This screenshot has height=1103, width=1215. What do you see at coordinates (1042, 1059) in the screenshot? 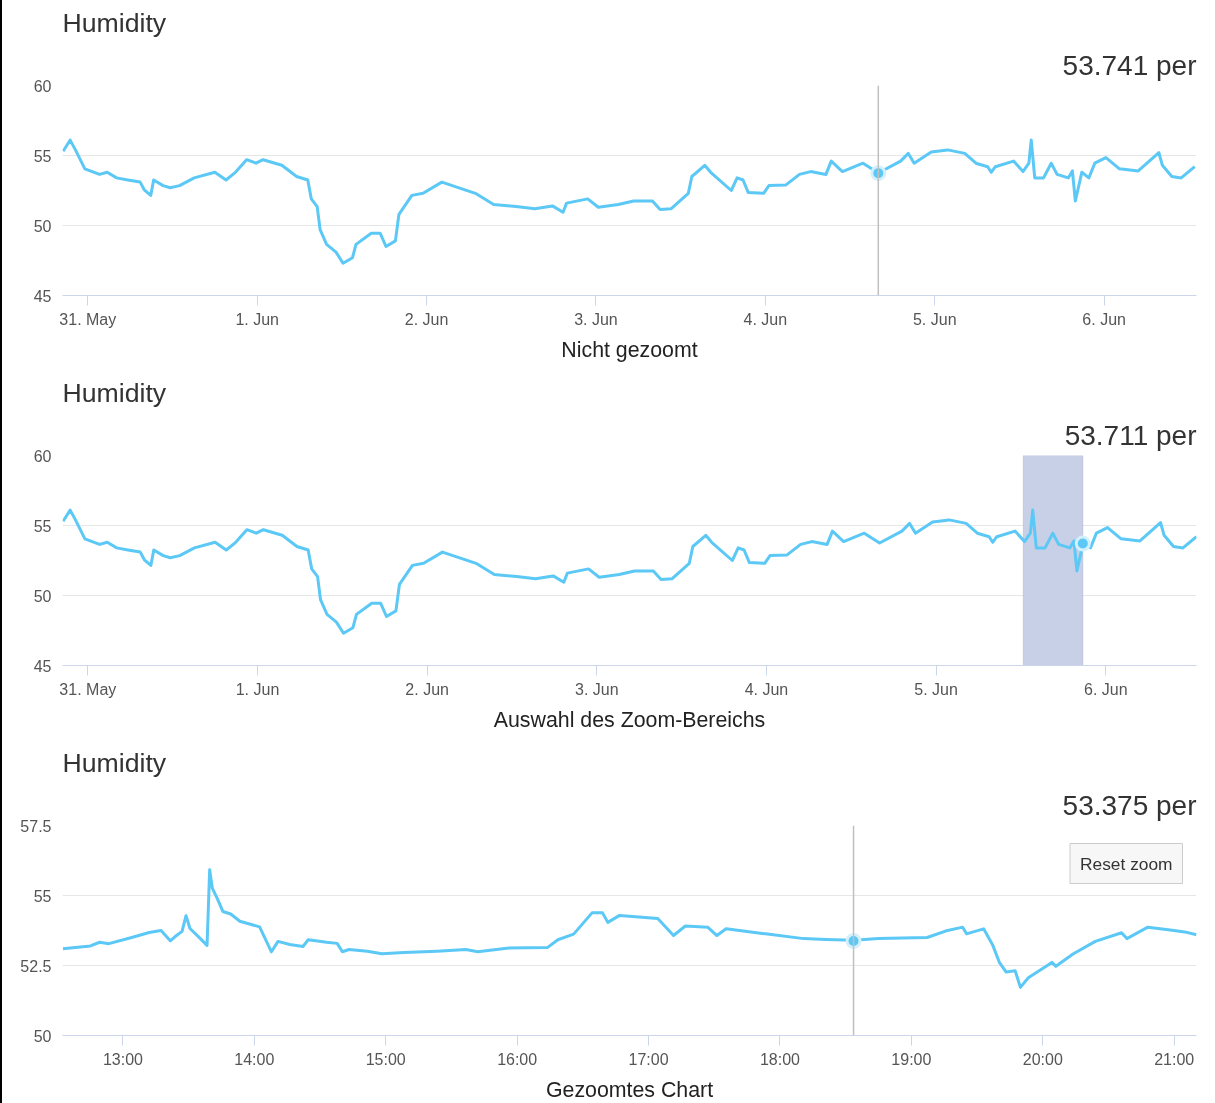
I see `x-tick-label: 20:00` at bounding box center [1042, 1059].